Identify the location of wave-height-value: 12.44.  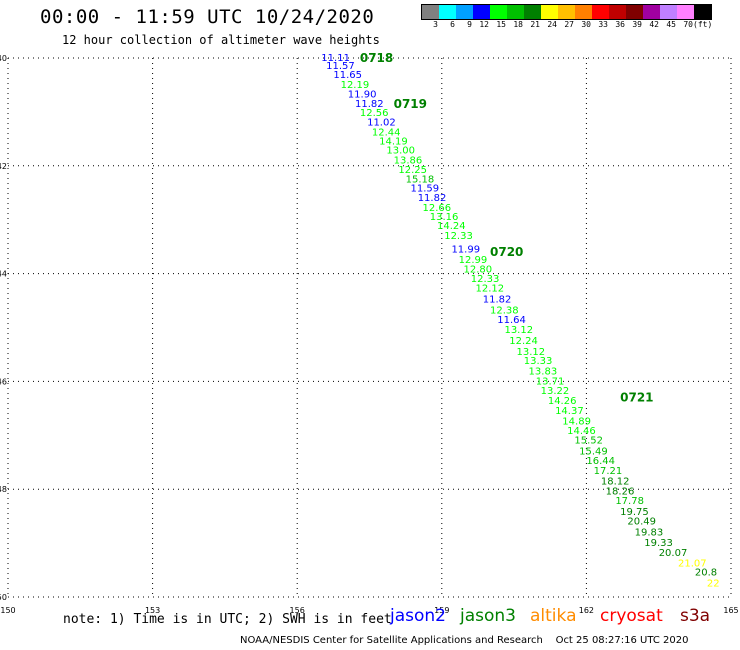
(386, 132).